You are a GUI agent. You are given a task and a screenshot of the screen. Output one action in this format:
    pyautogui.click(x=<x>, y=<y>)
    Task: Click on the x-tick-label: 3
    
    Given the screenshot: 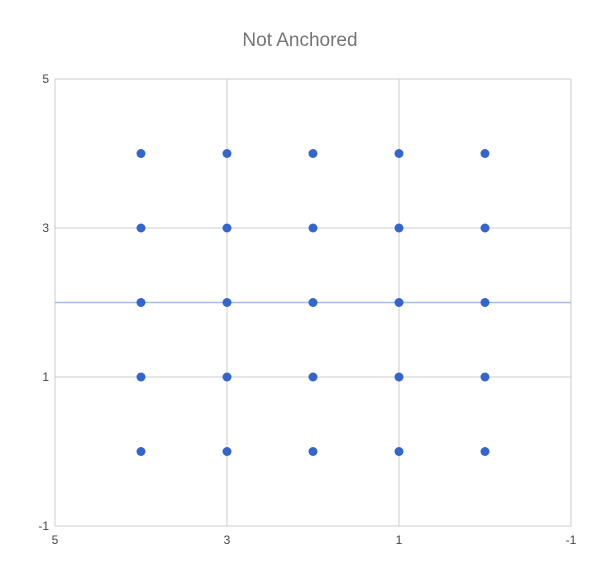 What is the action you would take?
    pyautogui.click(x=227, y=540)
    